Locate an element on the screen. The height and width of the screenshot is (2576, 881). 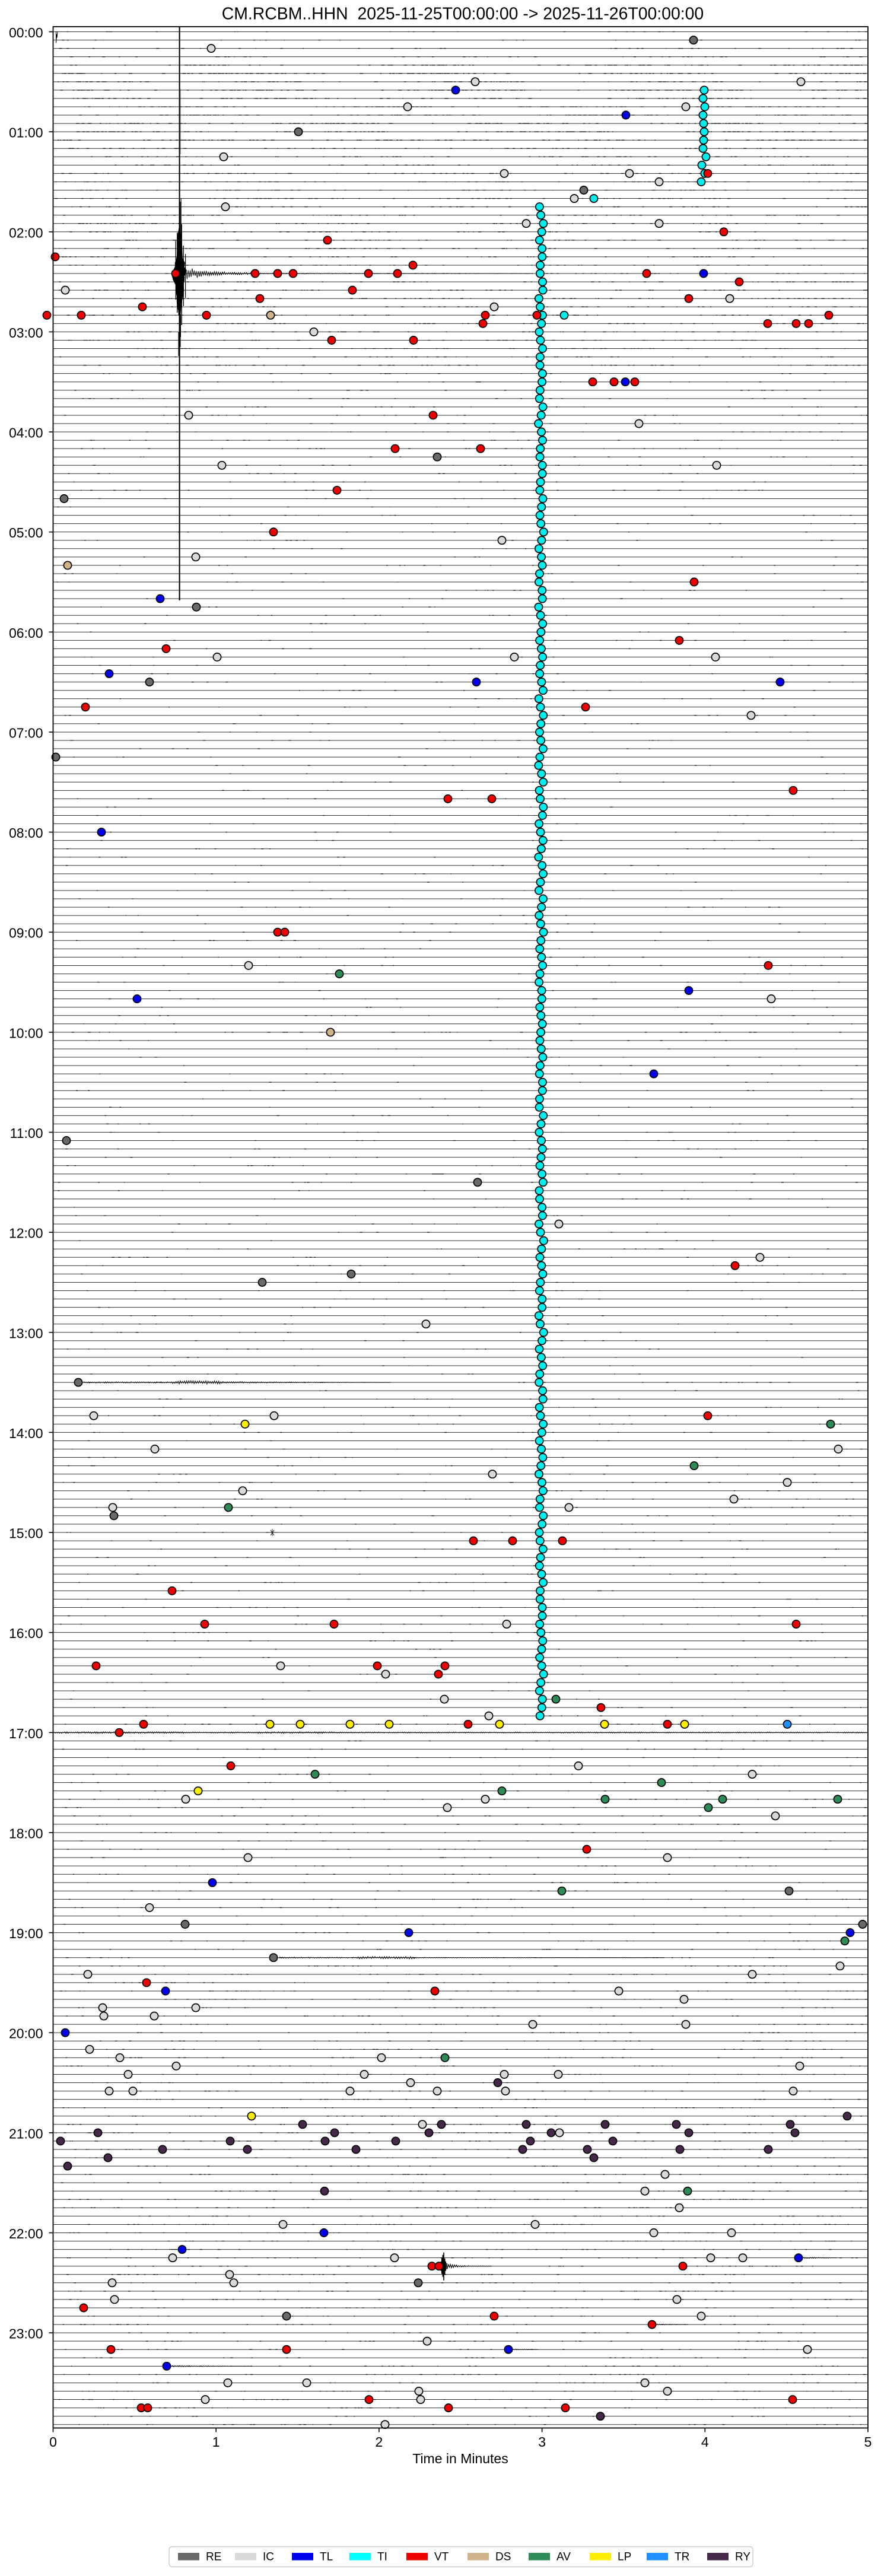
svg-text: RY is located at coordinates (742, 2557).